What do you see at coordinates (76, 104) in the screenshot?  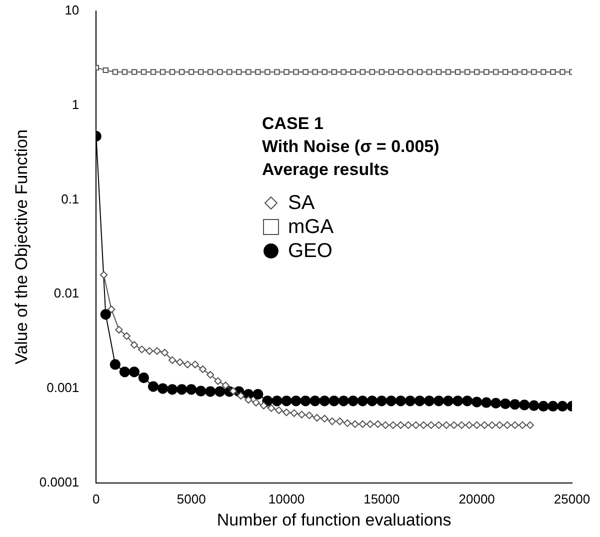 I see `y-tick-label: 1` at bounding box center [76, 104].